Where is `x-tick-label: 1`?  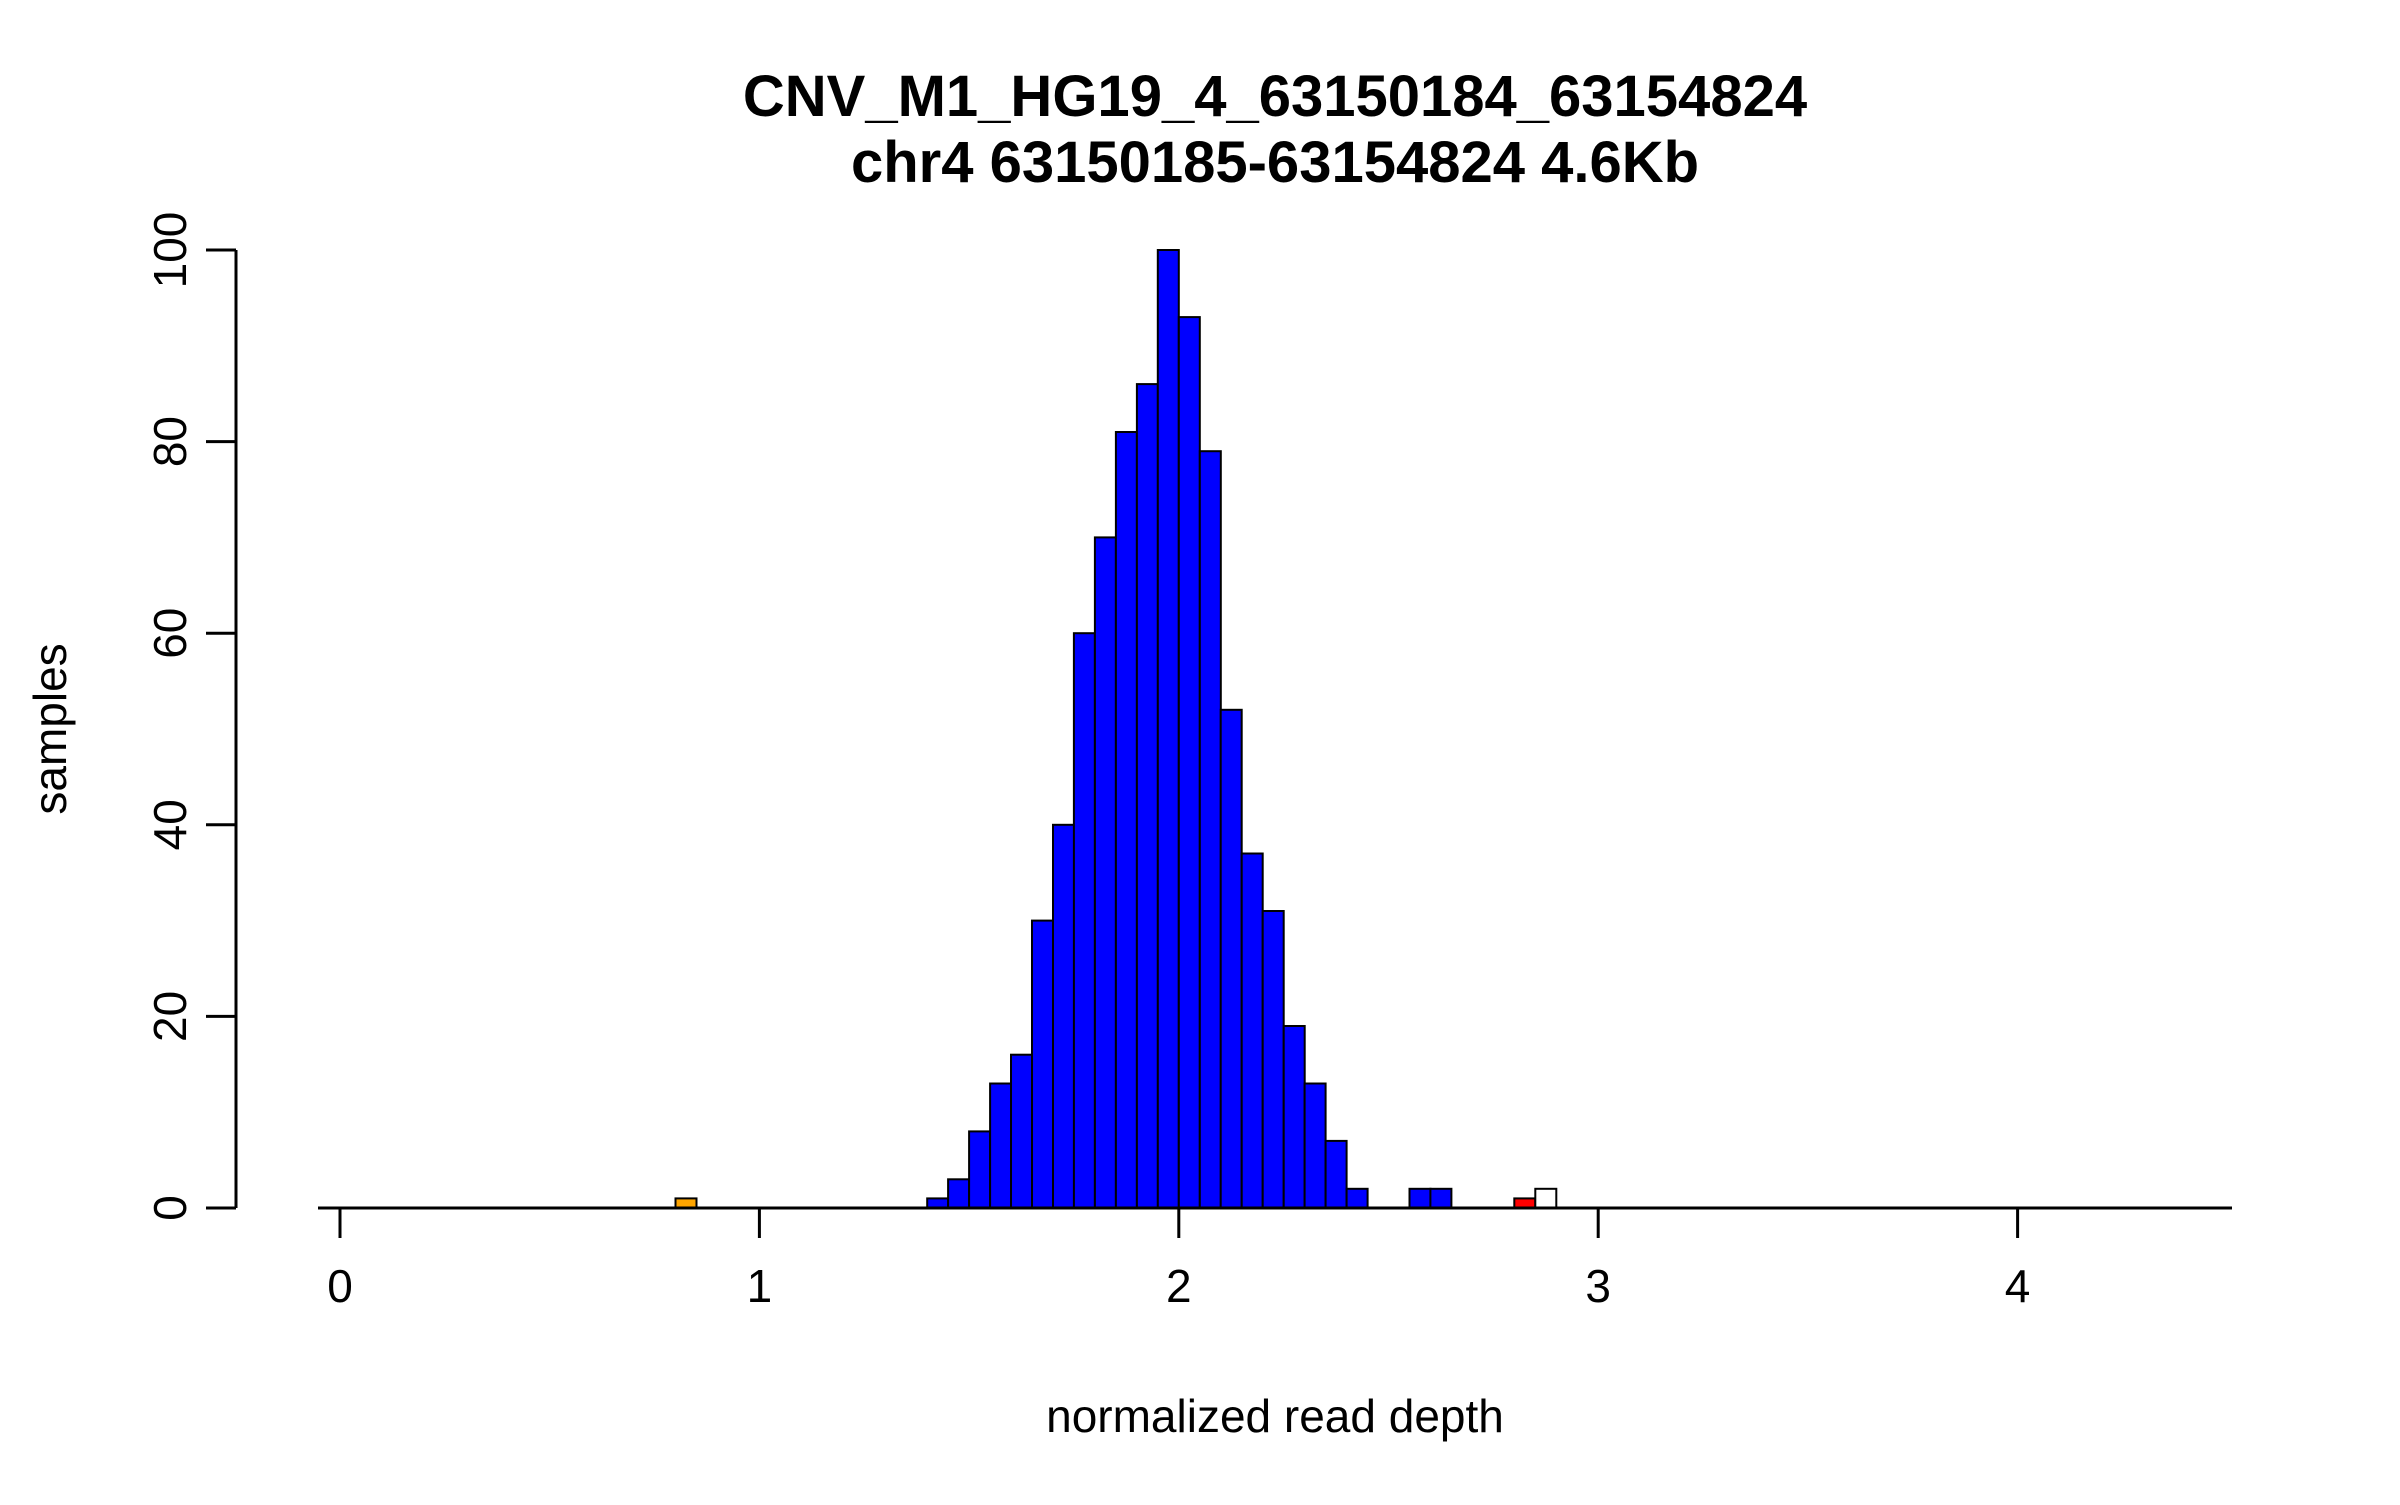 x-tick-label: 1 is located at coordinates (760, 1286).